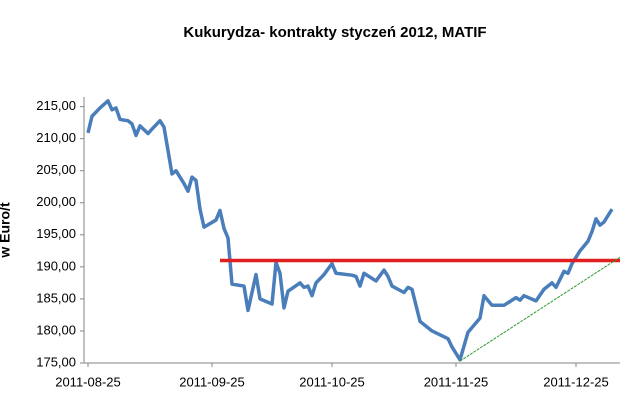 The width and height of the screenshot is (620, 413). Describe the element at coordinates (56, 201) in the screenshot. I see `y-tick-label: 200,00` at that location.